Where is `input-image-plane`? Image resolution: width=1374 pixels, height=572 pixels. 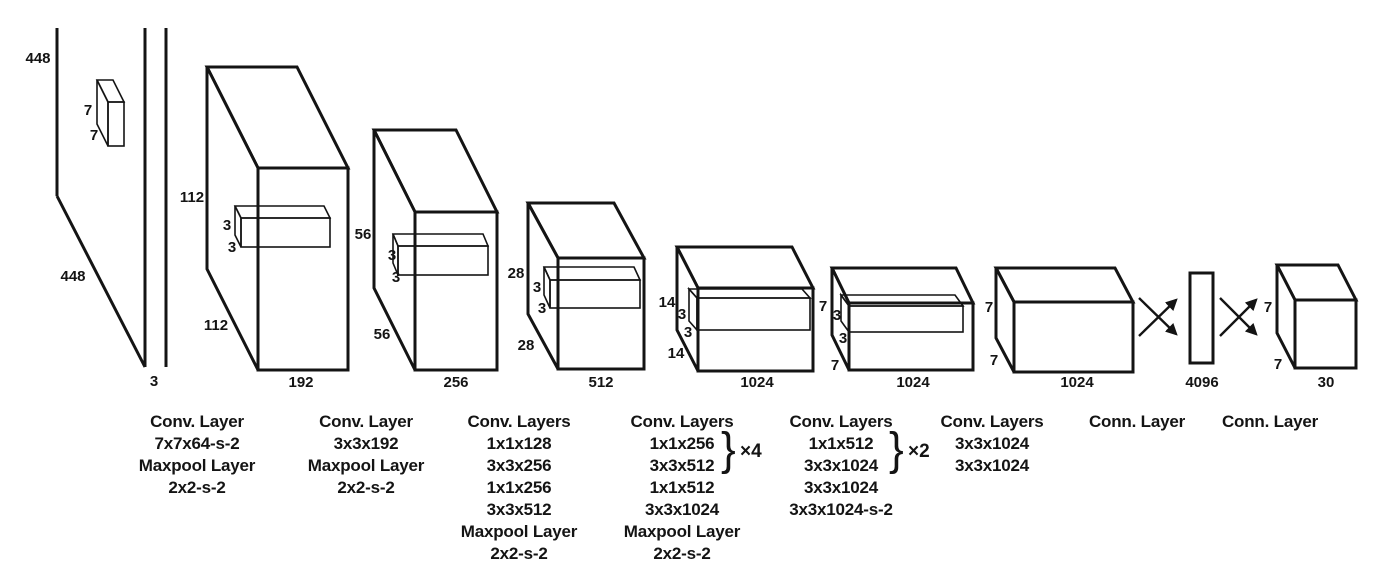 input-image-plane is located at coordinates (111, 198).